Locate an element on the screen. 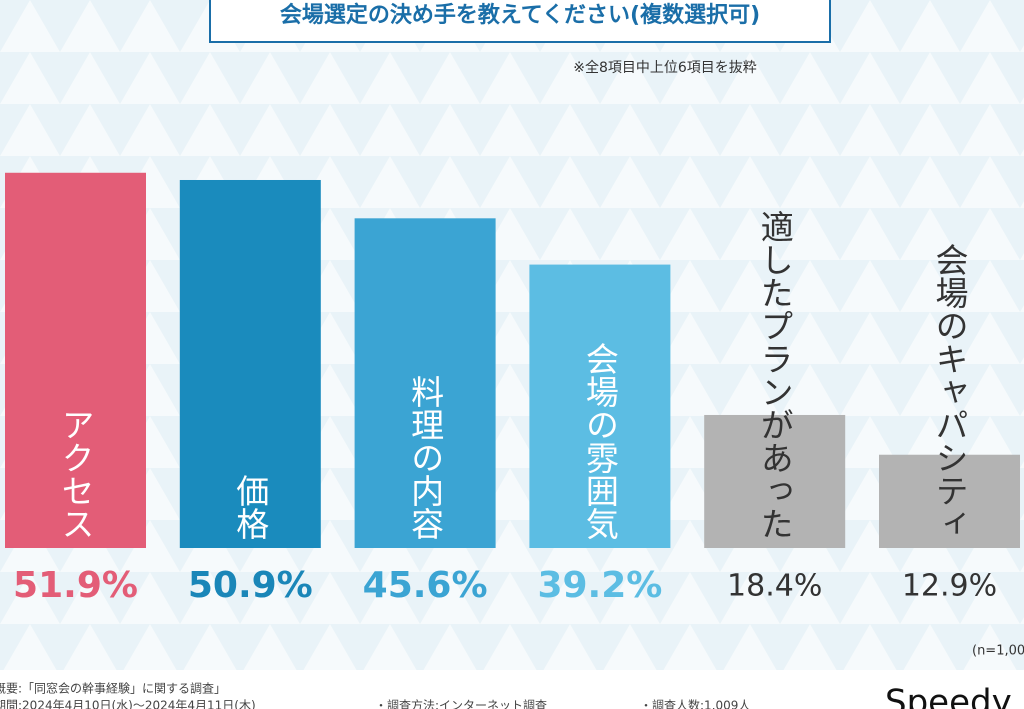 Image resolution: width=1024 pixels, height=709 pixels. footer-text: ・調査方法:インターネット調査 is located at coordinates (461, 703).